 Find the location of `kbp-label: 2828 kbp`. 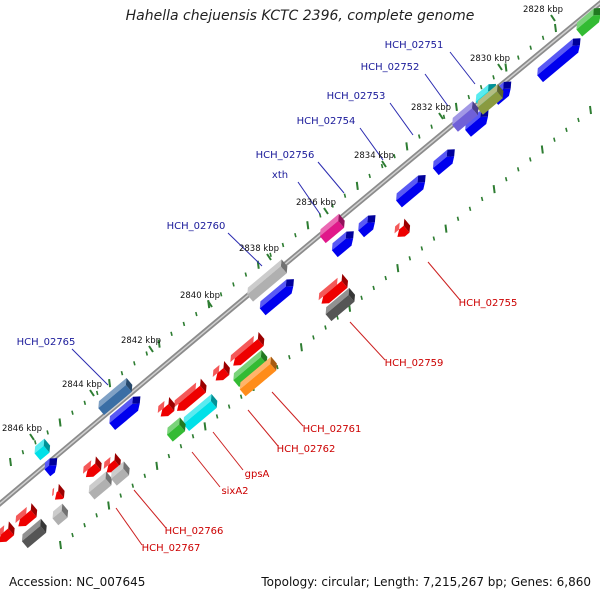

kbp-label: 2828 kbp is located at coordinates (543, 10).